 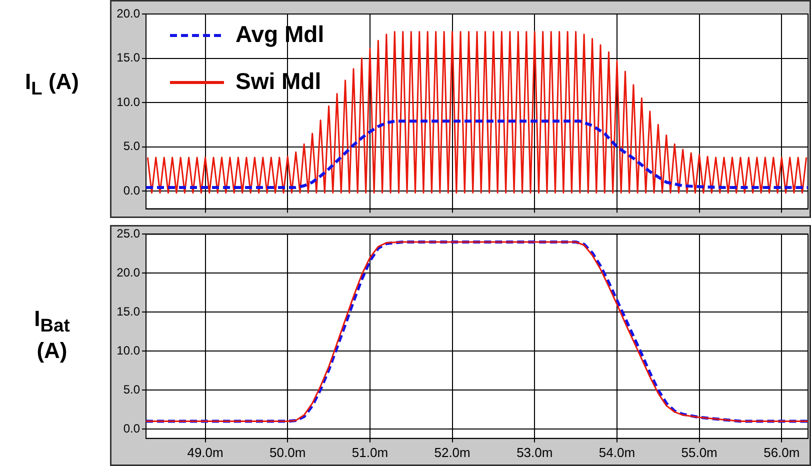 What do you see at coordinates (205, 452) in the screenshot?
I see `x-tick-label: 49.0m` at bounding box center [205, 452].